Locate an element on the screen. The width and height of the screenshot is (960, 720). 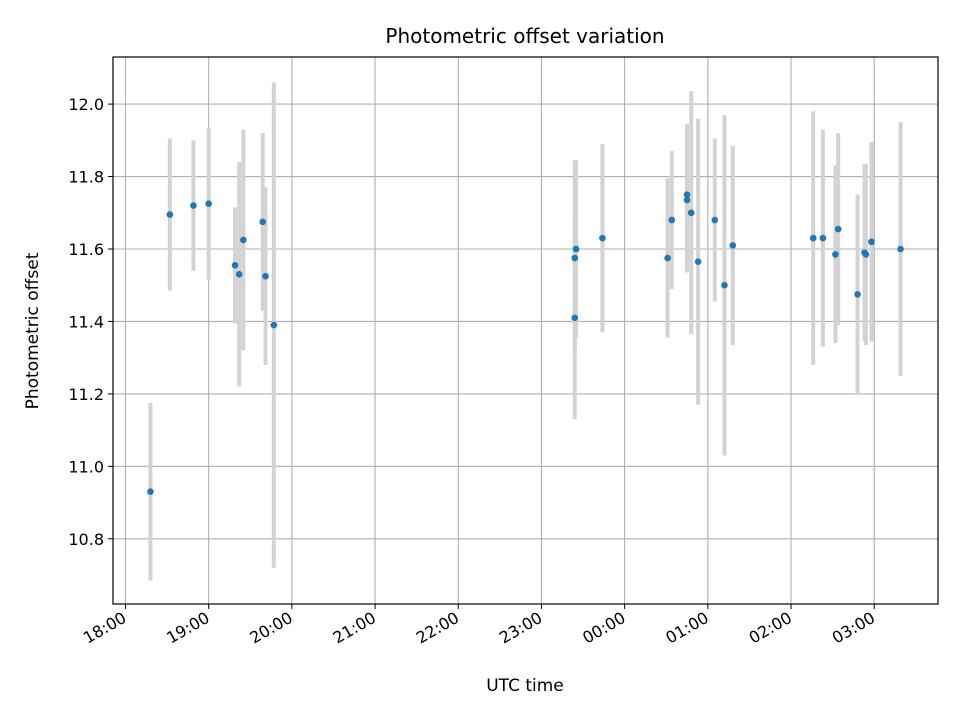
y-tick-label: 11.8 is located at coordinates (86, 177).